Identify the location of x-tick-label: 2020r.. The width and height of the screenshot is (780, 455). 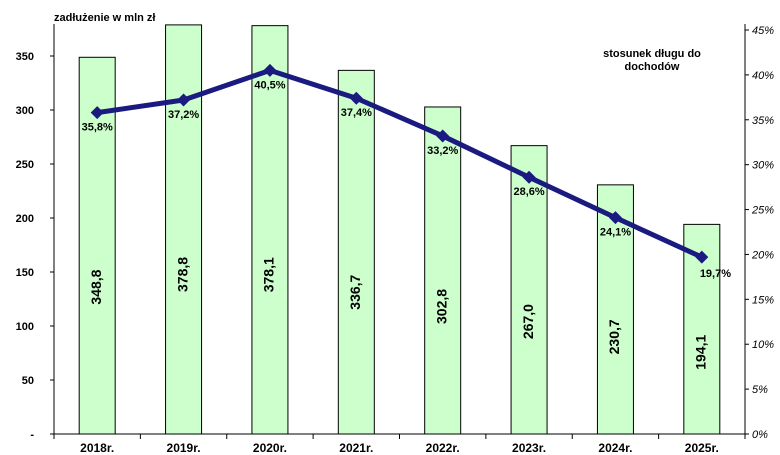
(270, 448).